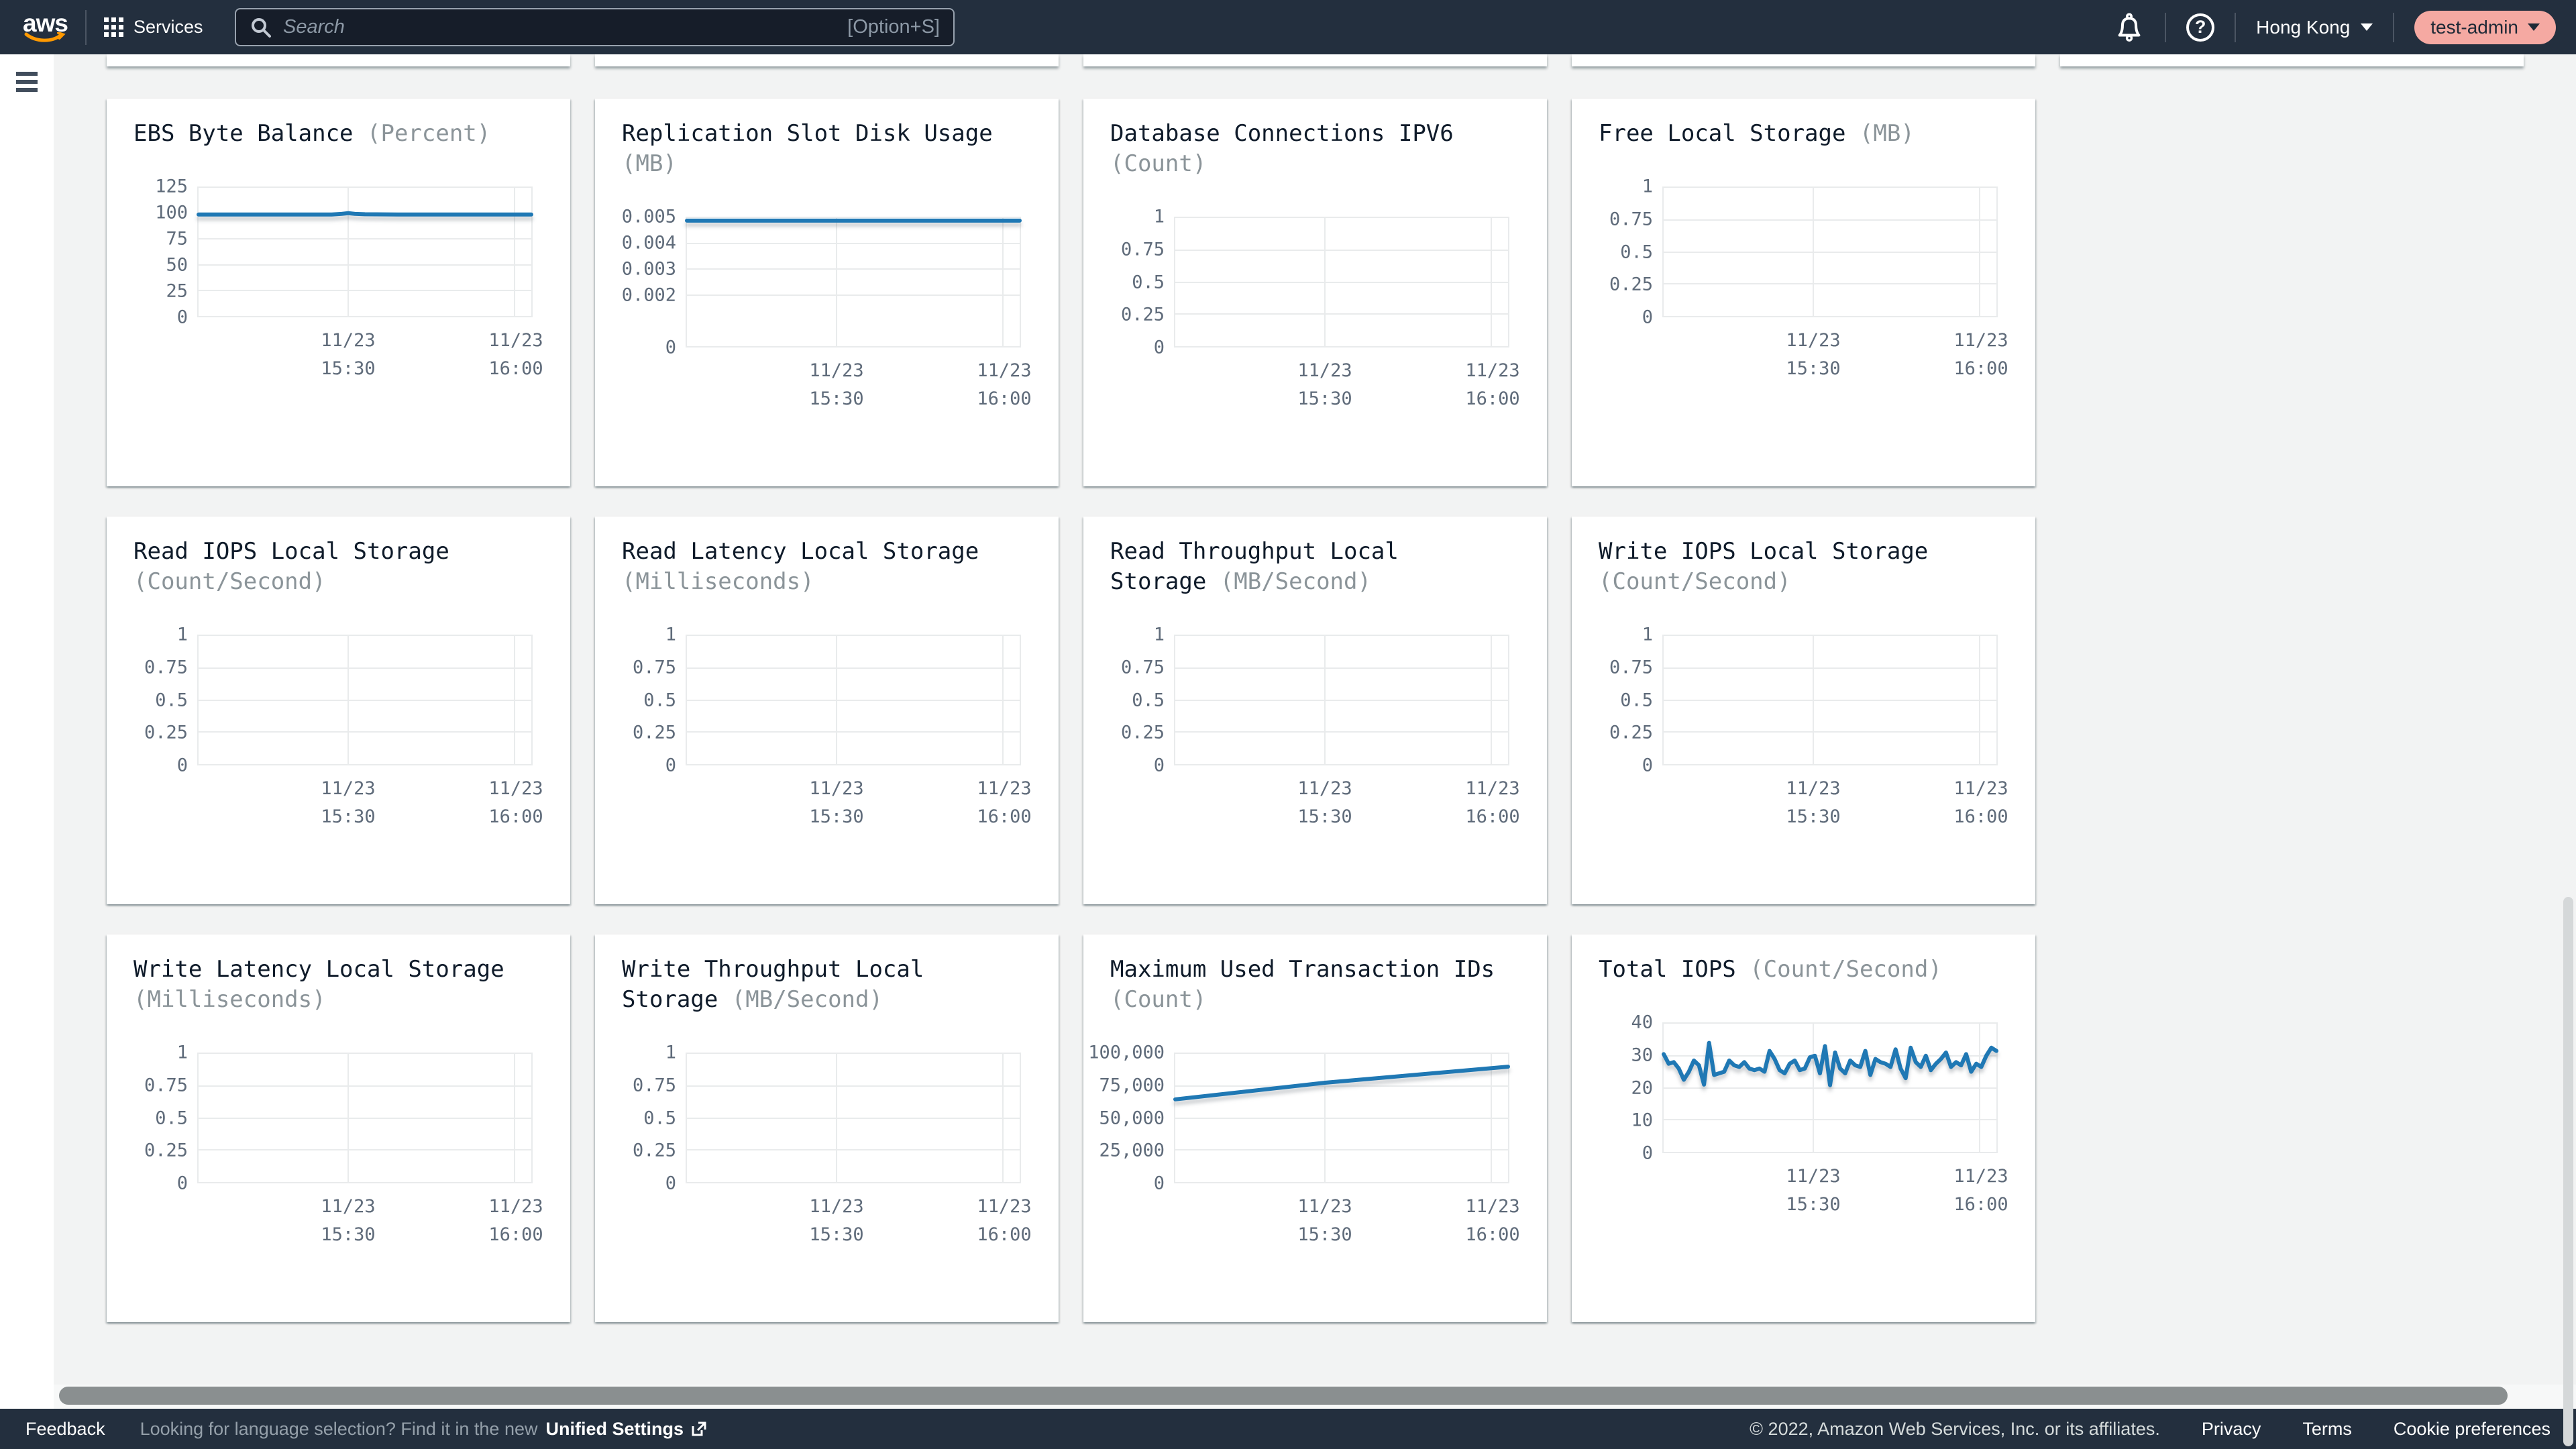  Describe the element at coordinates (365, 1118) in the screenshot. I see `chart-plot-area` at that location.